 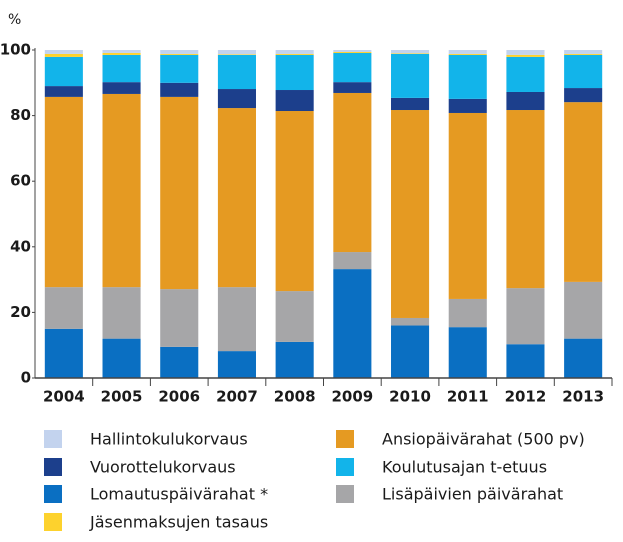 I want to click on x-tick-label: 2008, so click(x=295, y=397).